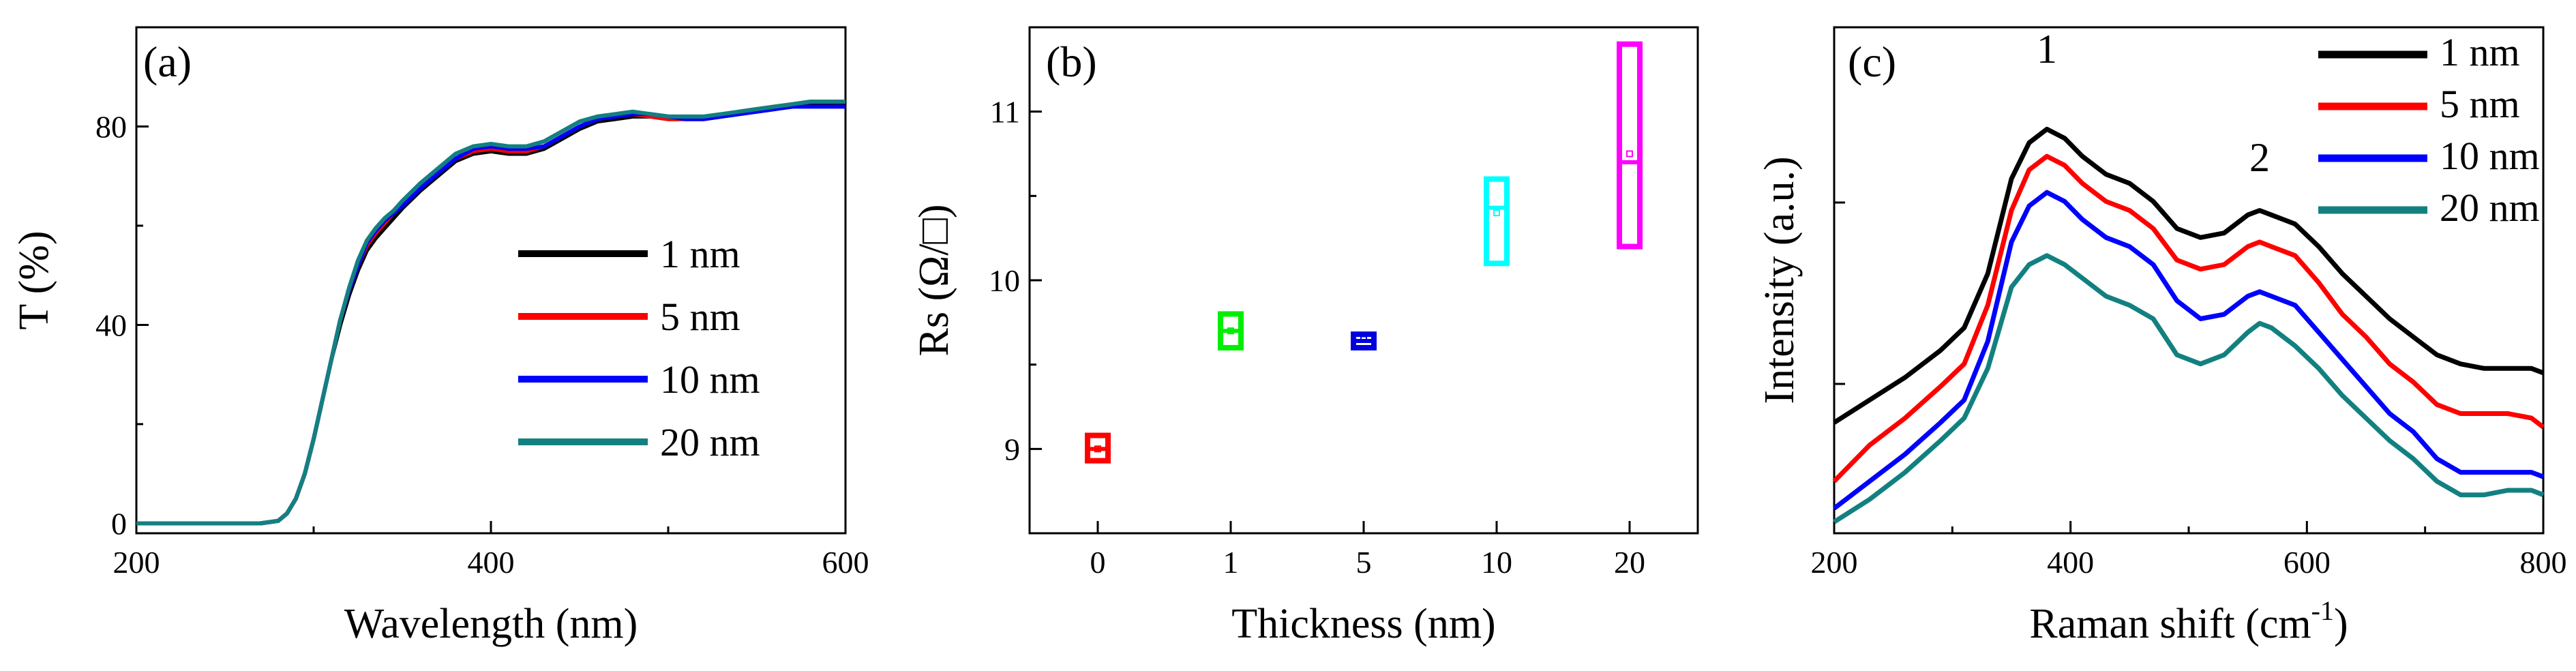 The width and height of the screenshot is (2576, 671). I want to click on y-tick-label: 9, so click(1012, 449).